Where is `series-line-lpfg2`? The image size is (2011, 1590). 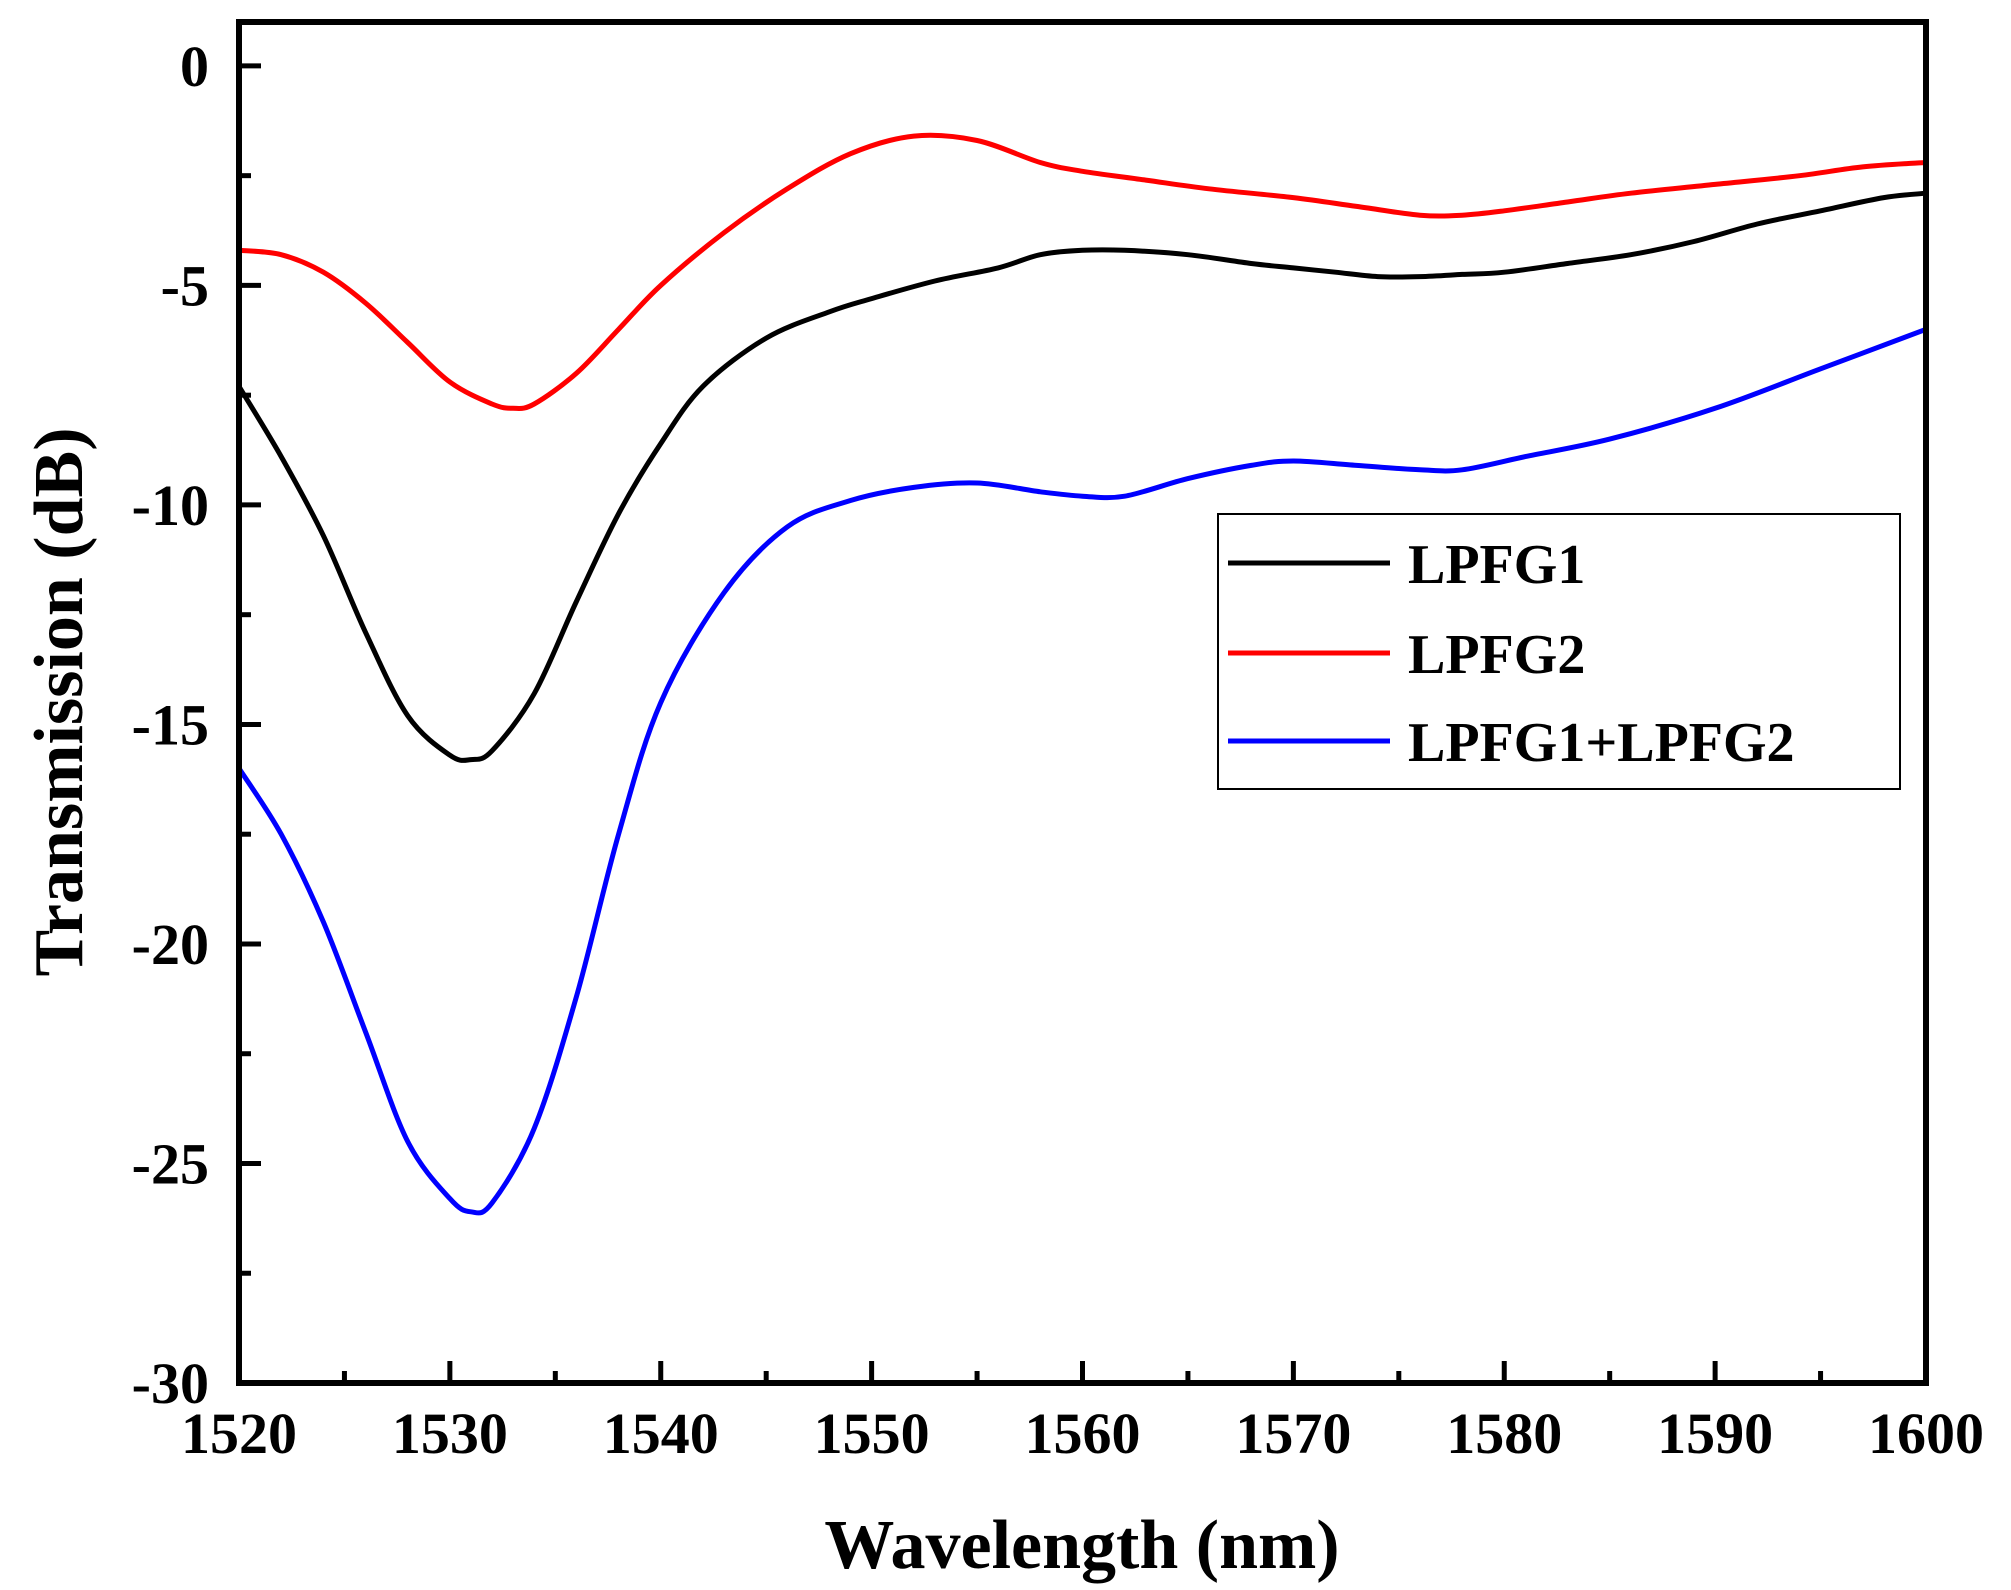 series-line-lpfg2 is located at coordinates (1082, 271).